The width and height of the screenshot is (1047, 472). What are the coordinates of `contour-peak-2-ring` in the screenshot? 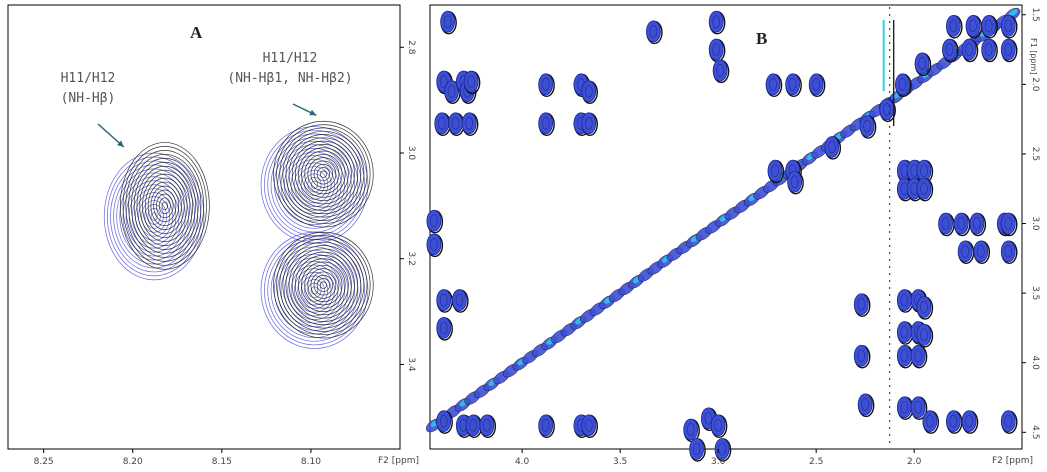 It's located at (314, 184).